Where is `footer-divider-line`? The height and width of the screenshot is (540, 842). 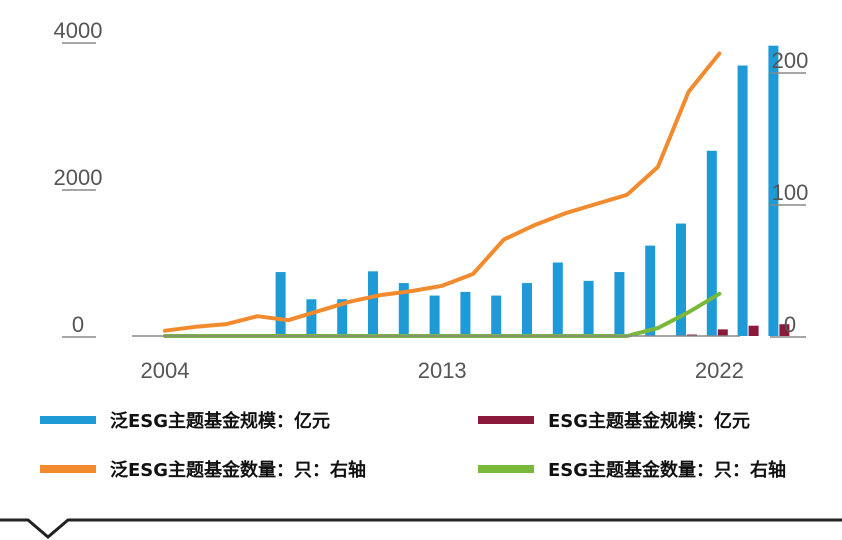 footer-divider-line is located at coordinates (421, 528).